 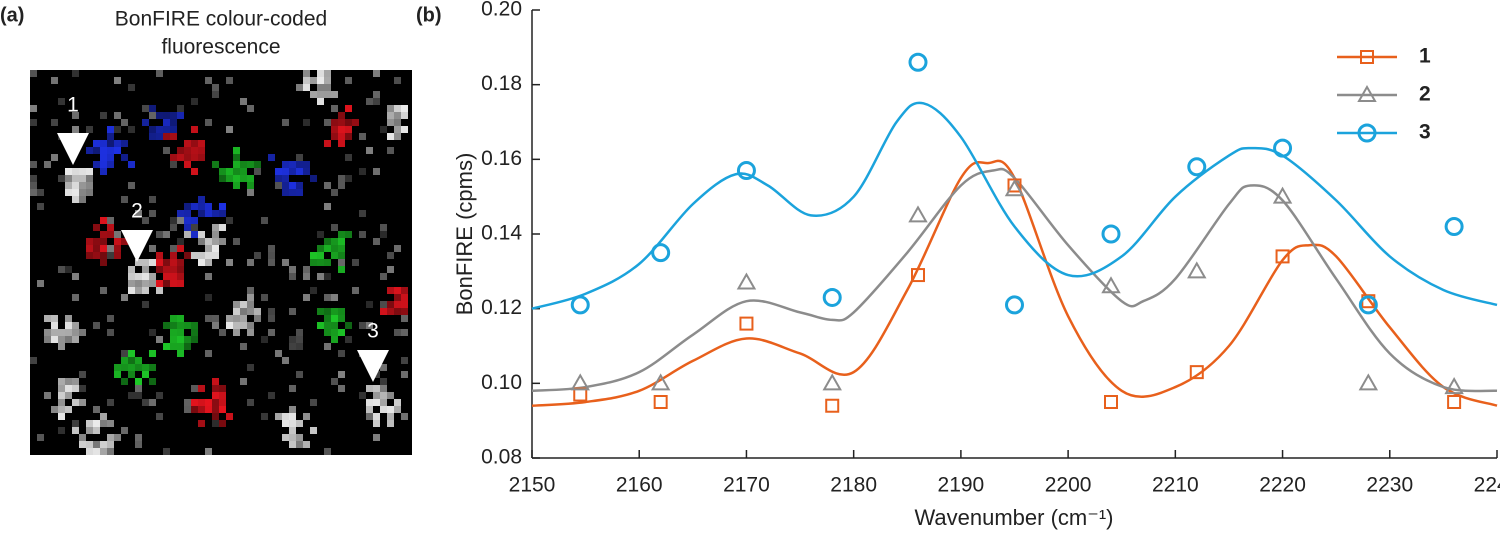 I want to click on x-tick-label: 2240, so click(x=1487, y=485).